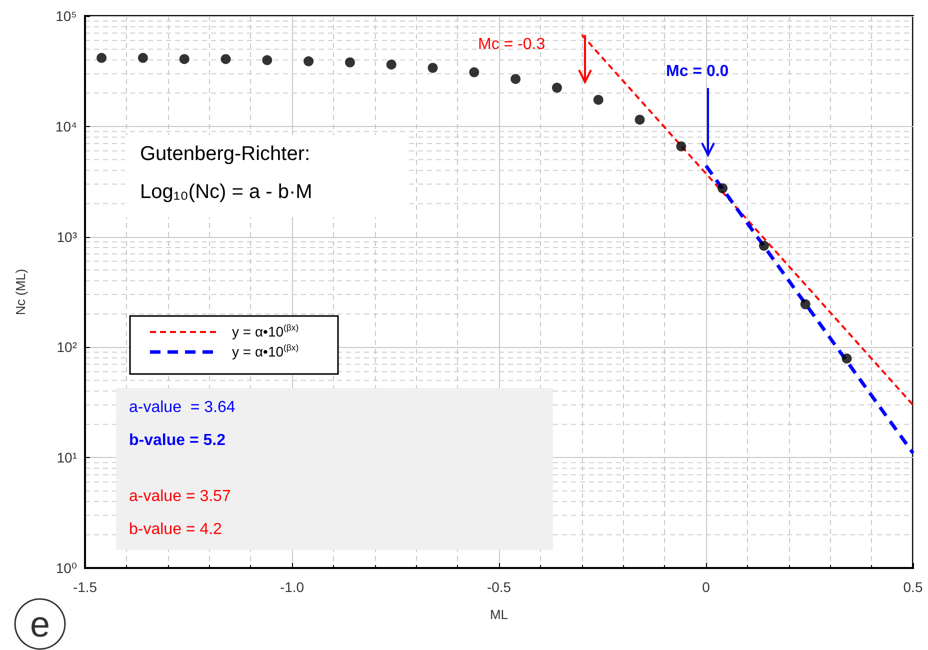 The height and width of the screenshot is (650, 928). What do you see at coordinates (182, 408) in the screenshot?
I see `annotation: a-value = 3.64` at bounding box center [182, 408].